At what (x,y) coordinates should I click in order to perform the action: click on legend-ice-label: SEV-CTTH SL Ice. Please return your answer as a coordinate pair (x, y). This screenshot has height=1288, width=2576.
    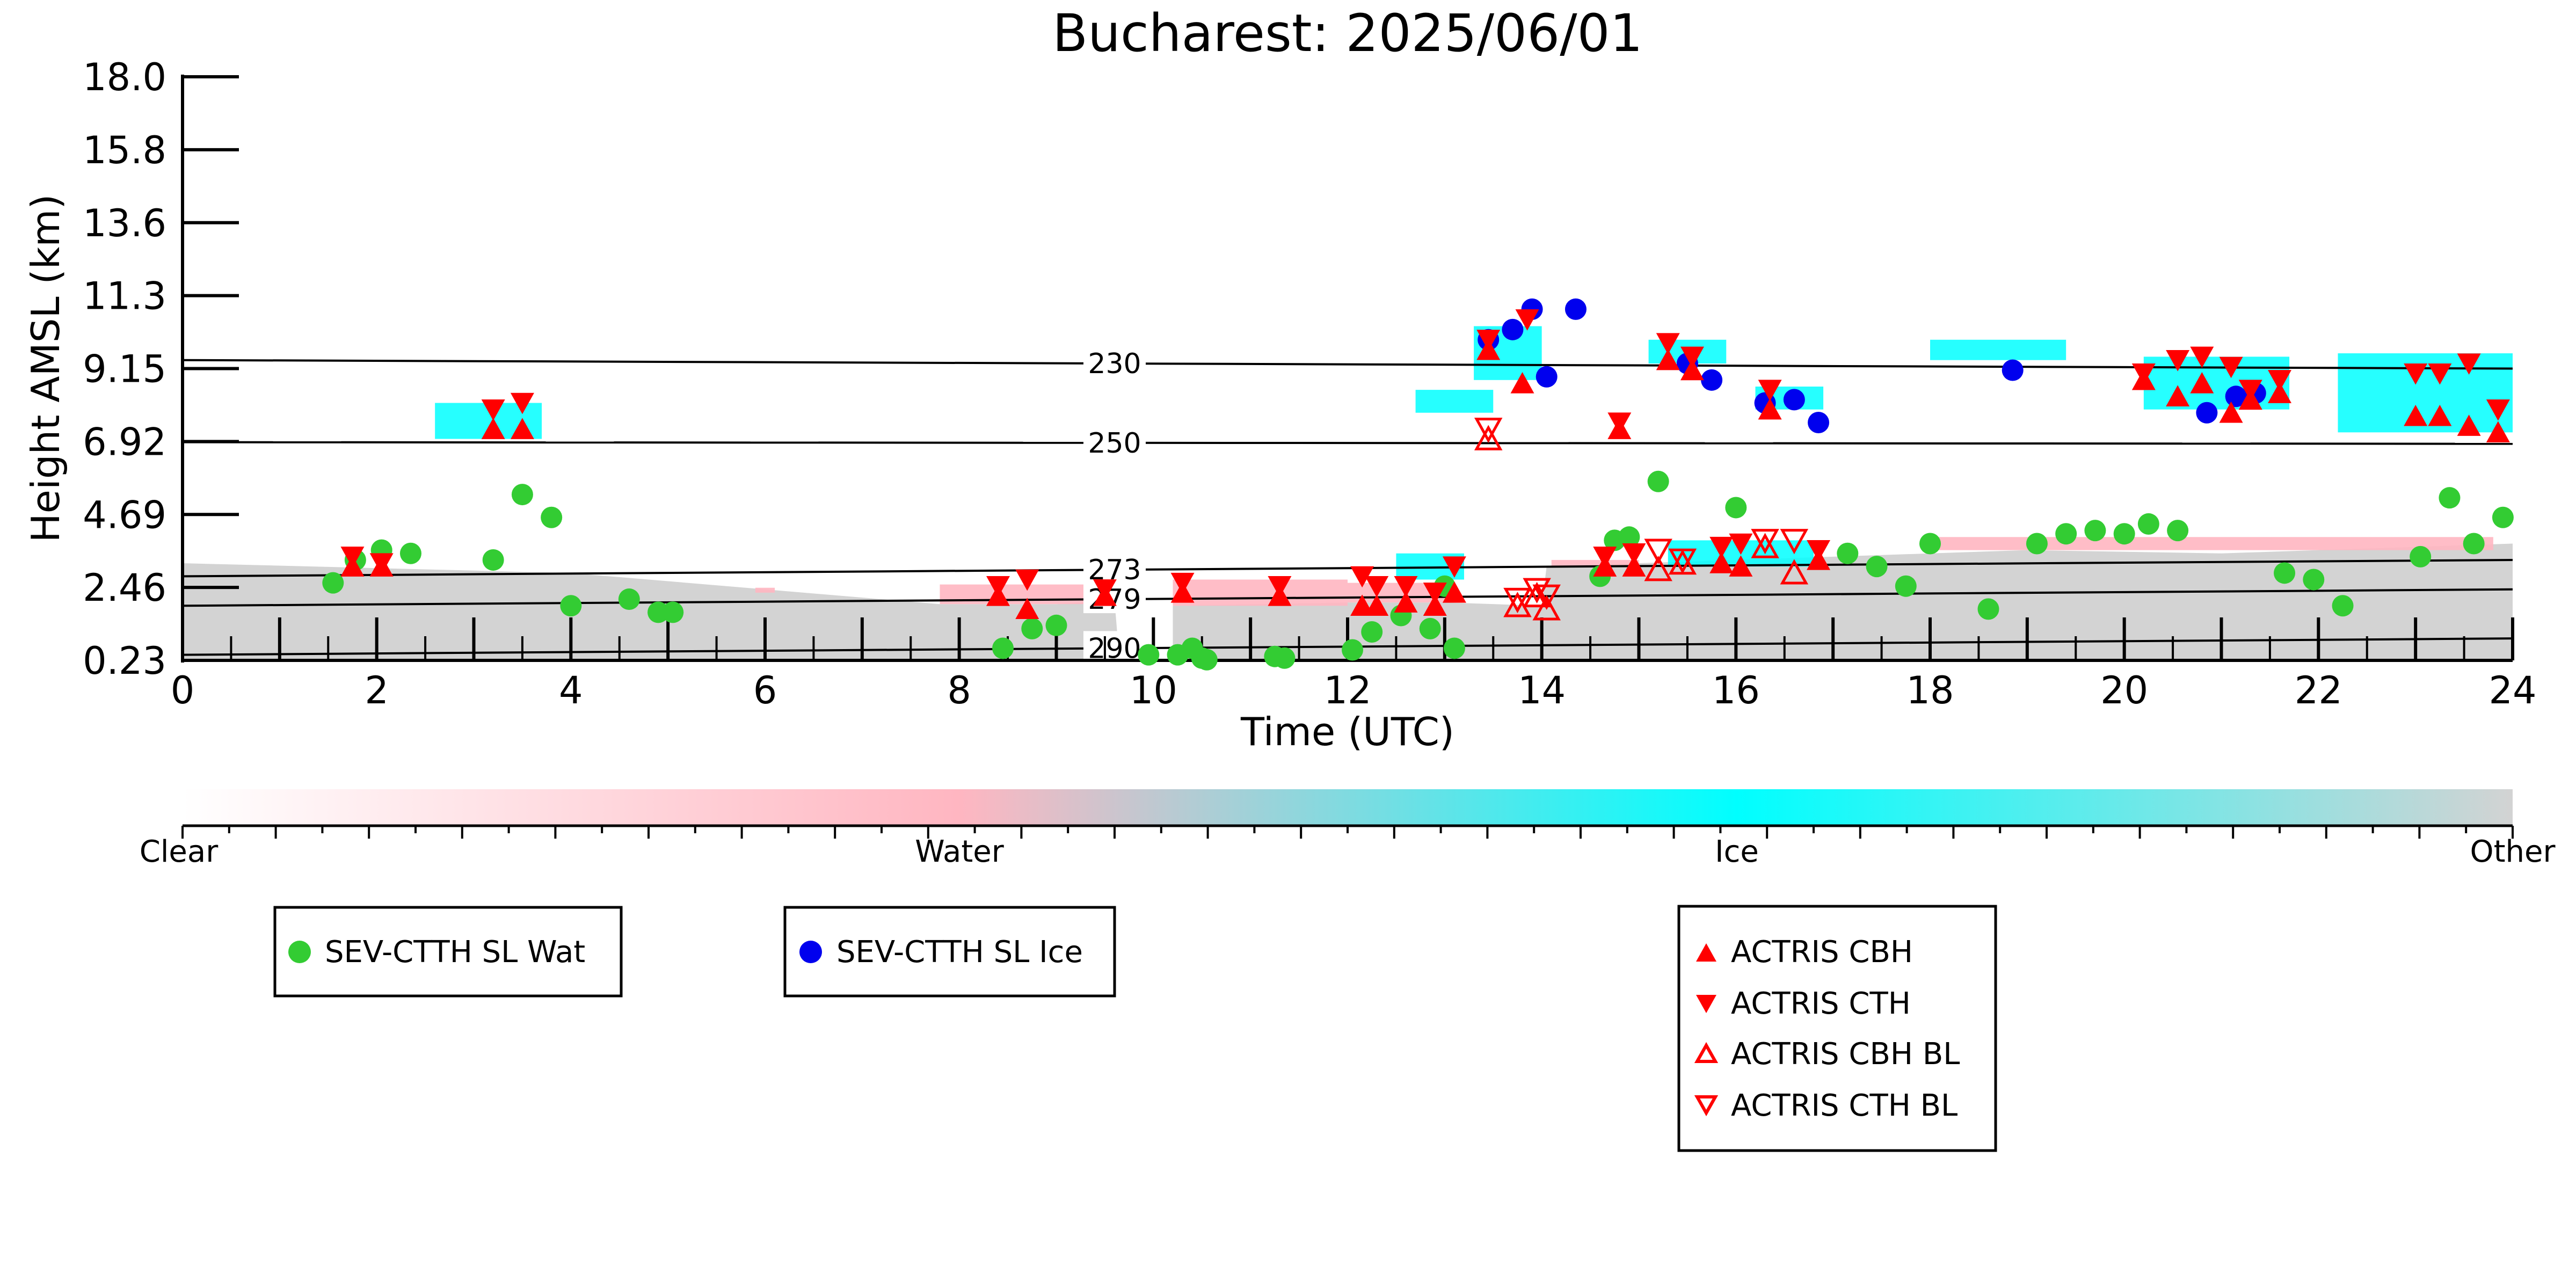
    Looking at the image, I should click on (959, 952).